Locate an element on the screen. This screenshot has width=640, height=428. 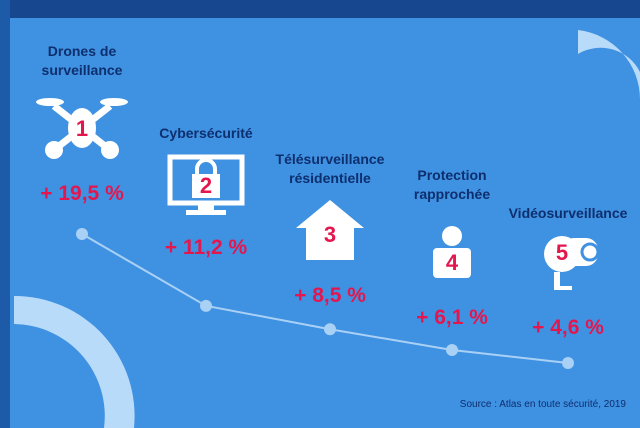
drone-icon: 1 is located at coordinates (82, 128).